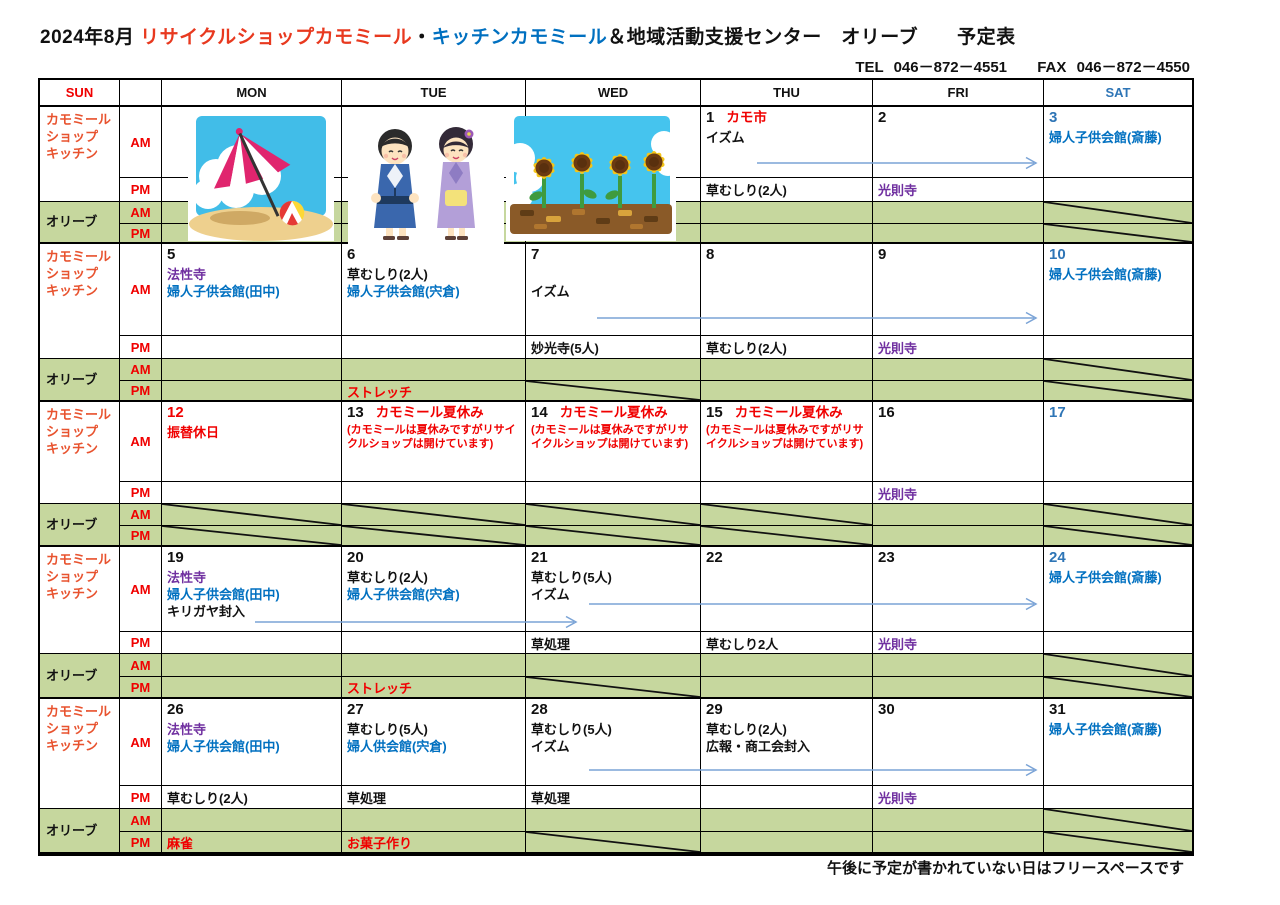  What do you see at coordinates (351, 254) in the screenshot?
I see `day-number: 6` at bounding box center [351, 254].